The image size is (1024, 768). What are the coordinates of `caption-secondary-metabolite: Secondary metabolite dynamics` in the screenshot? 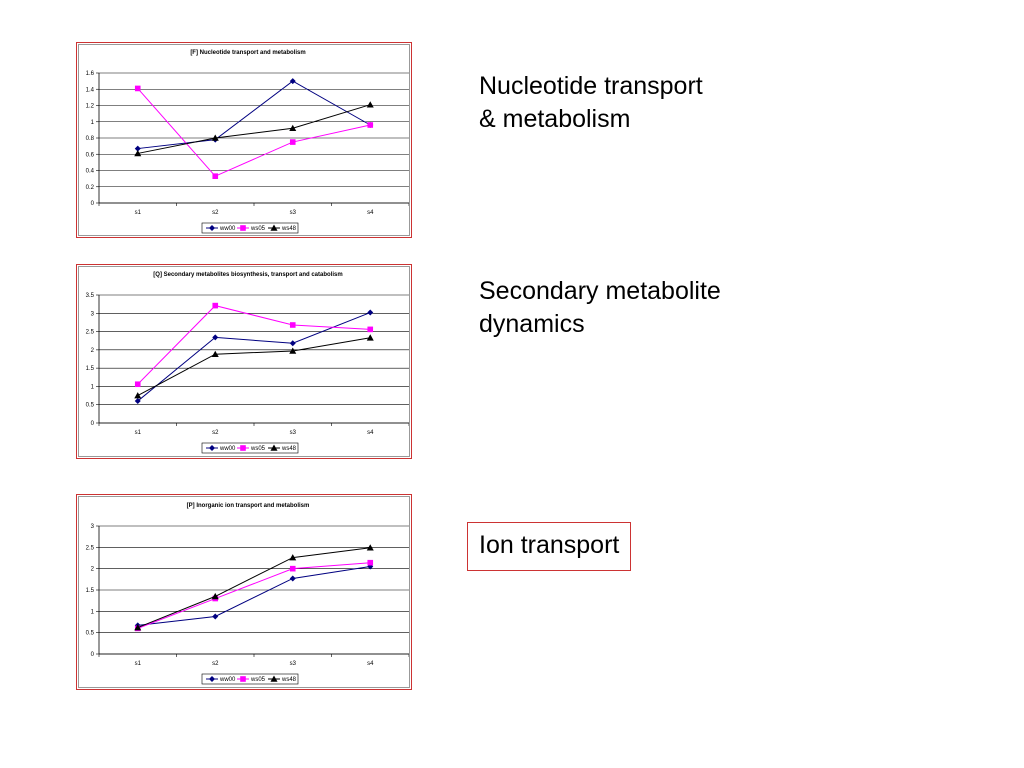 It's located at (639, 308).